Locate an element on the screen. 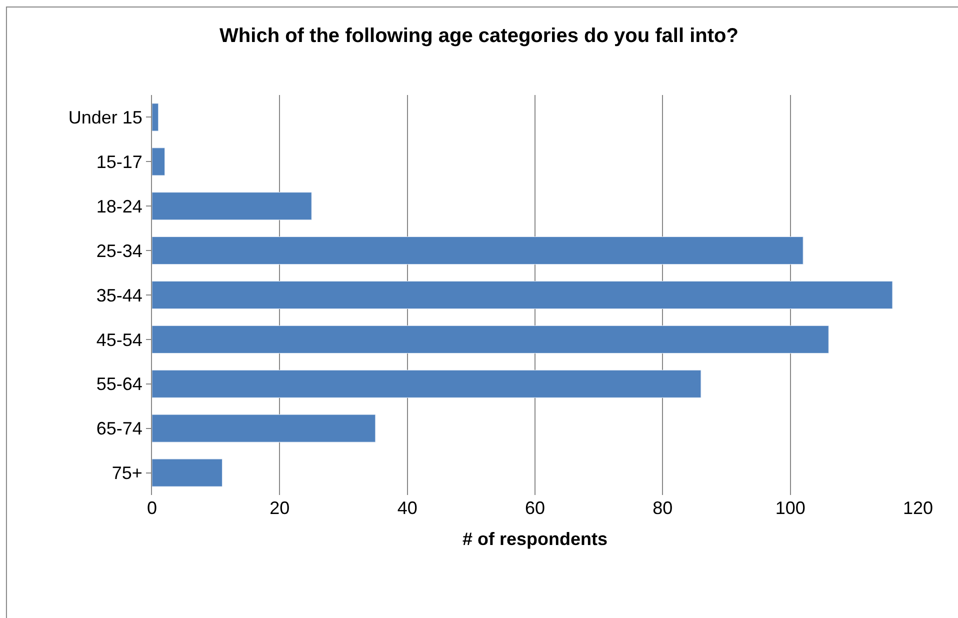  x-tick-label: 0 is located at coordinates (152, 508).